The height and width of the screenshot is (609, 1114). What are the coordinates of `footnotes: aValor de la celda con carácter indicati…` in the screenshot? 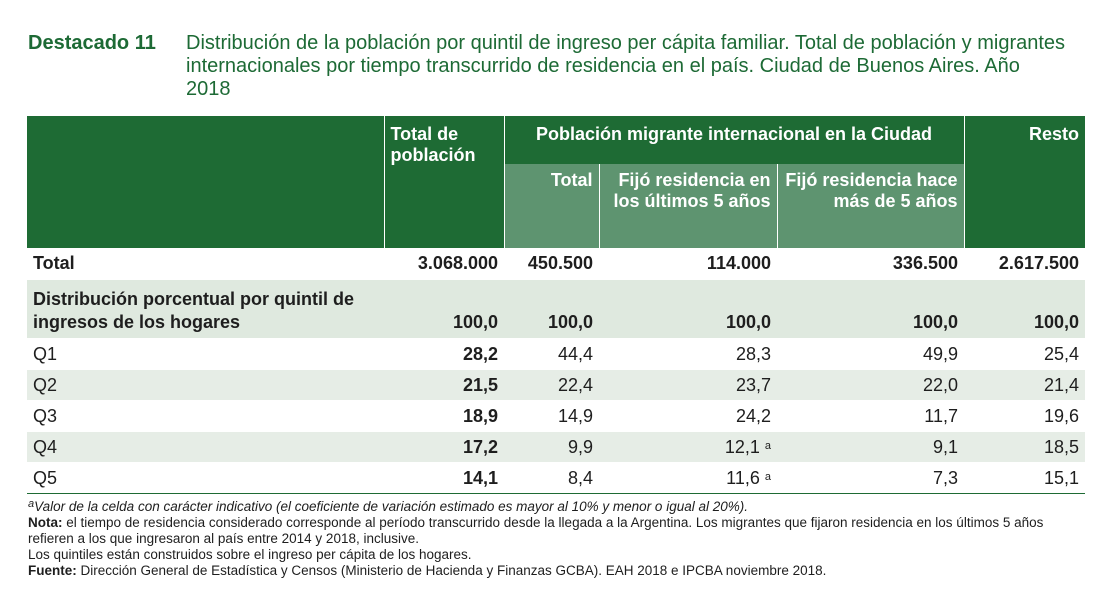 It's located at (558, 537).